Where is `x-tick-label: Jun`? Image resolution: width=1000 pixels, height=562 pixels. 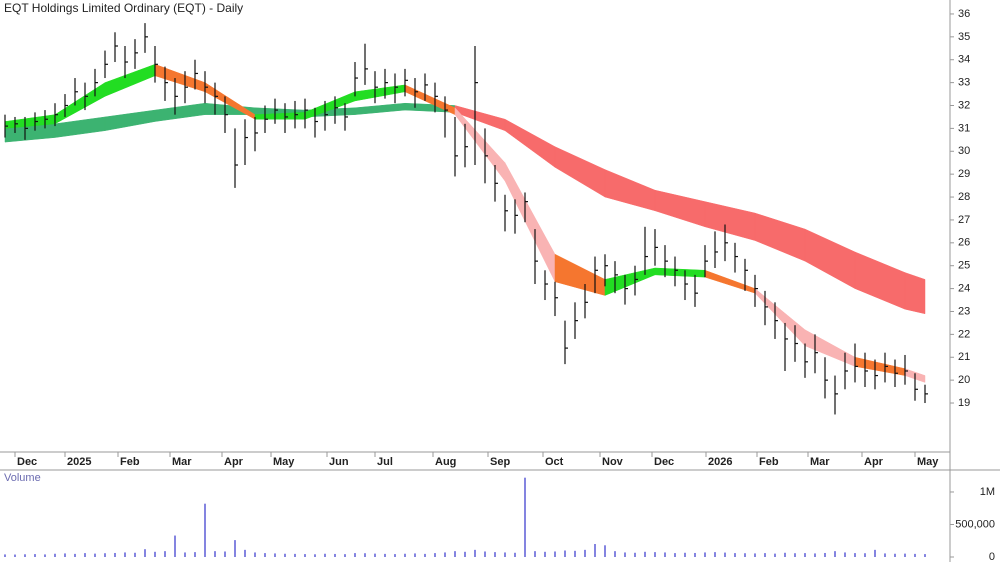 x-tick-label: Jun is located at coordinates (339, 462).